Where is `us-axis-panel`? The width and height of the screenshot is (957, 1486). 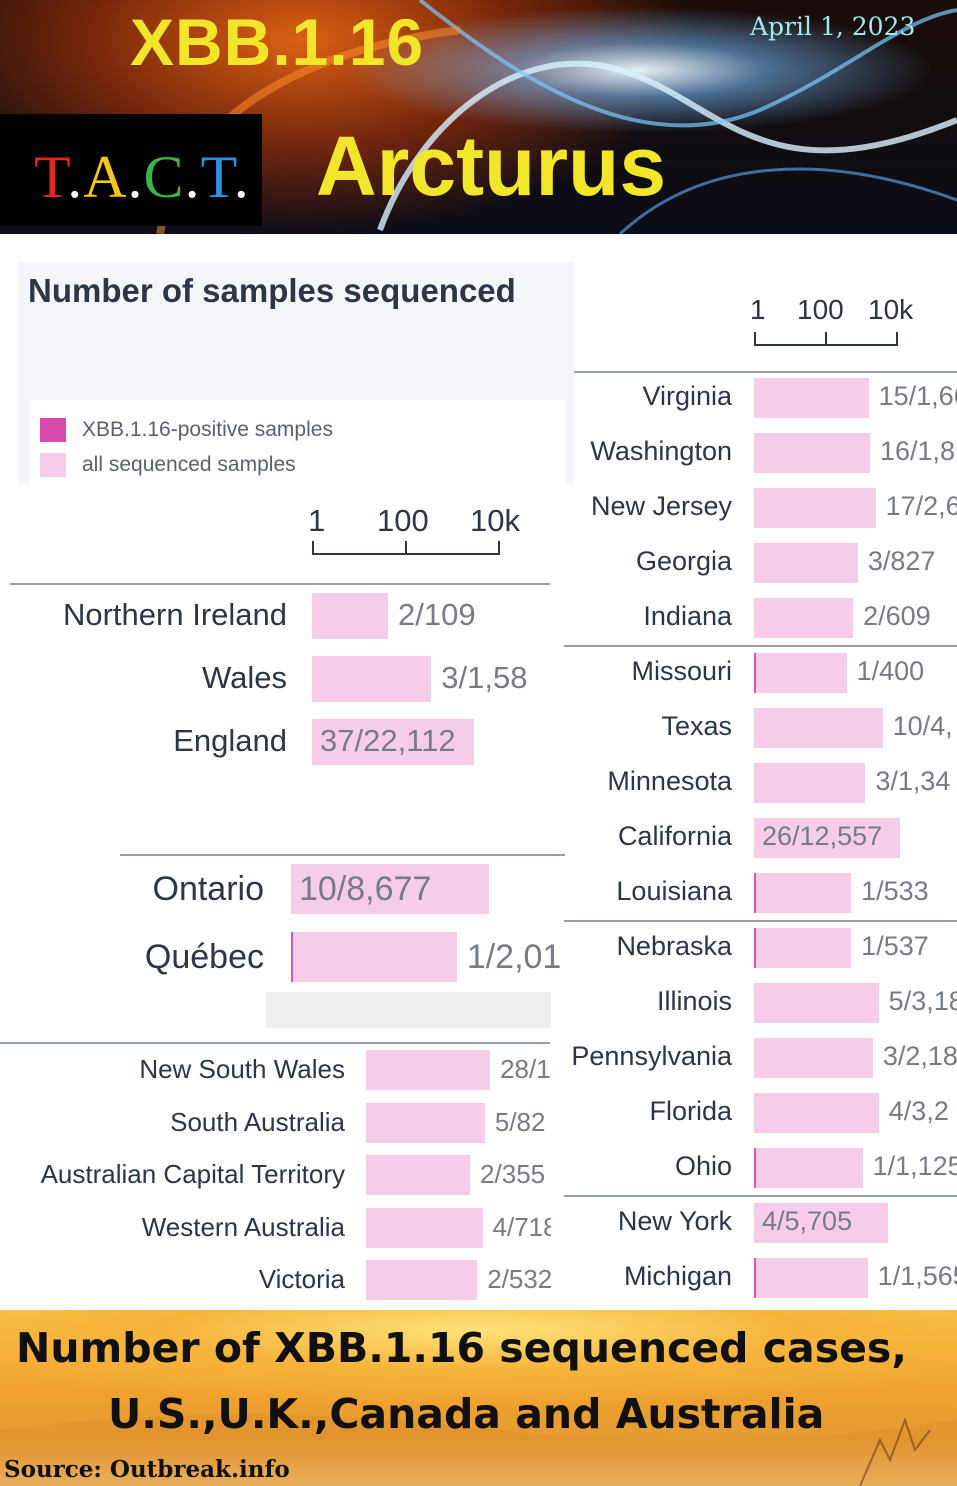 us-axis-panel is located at coordinates (764, 325).